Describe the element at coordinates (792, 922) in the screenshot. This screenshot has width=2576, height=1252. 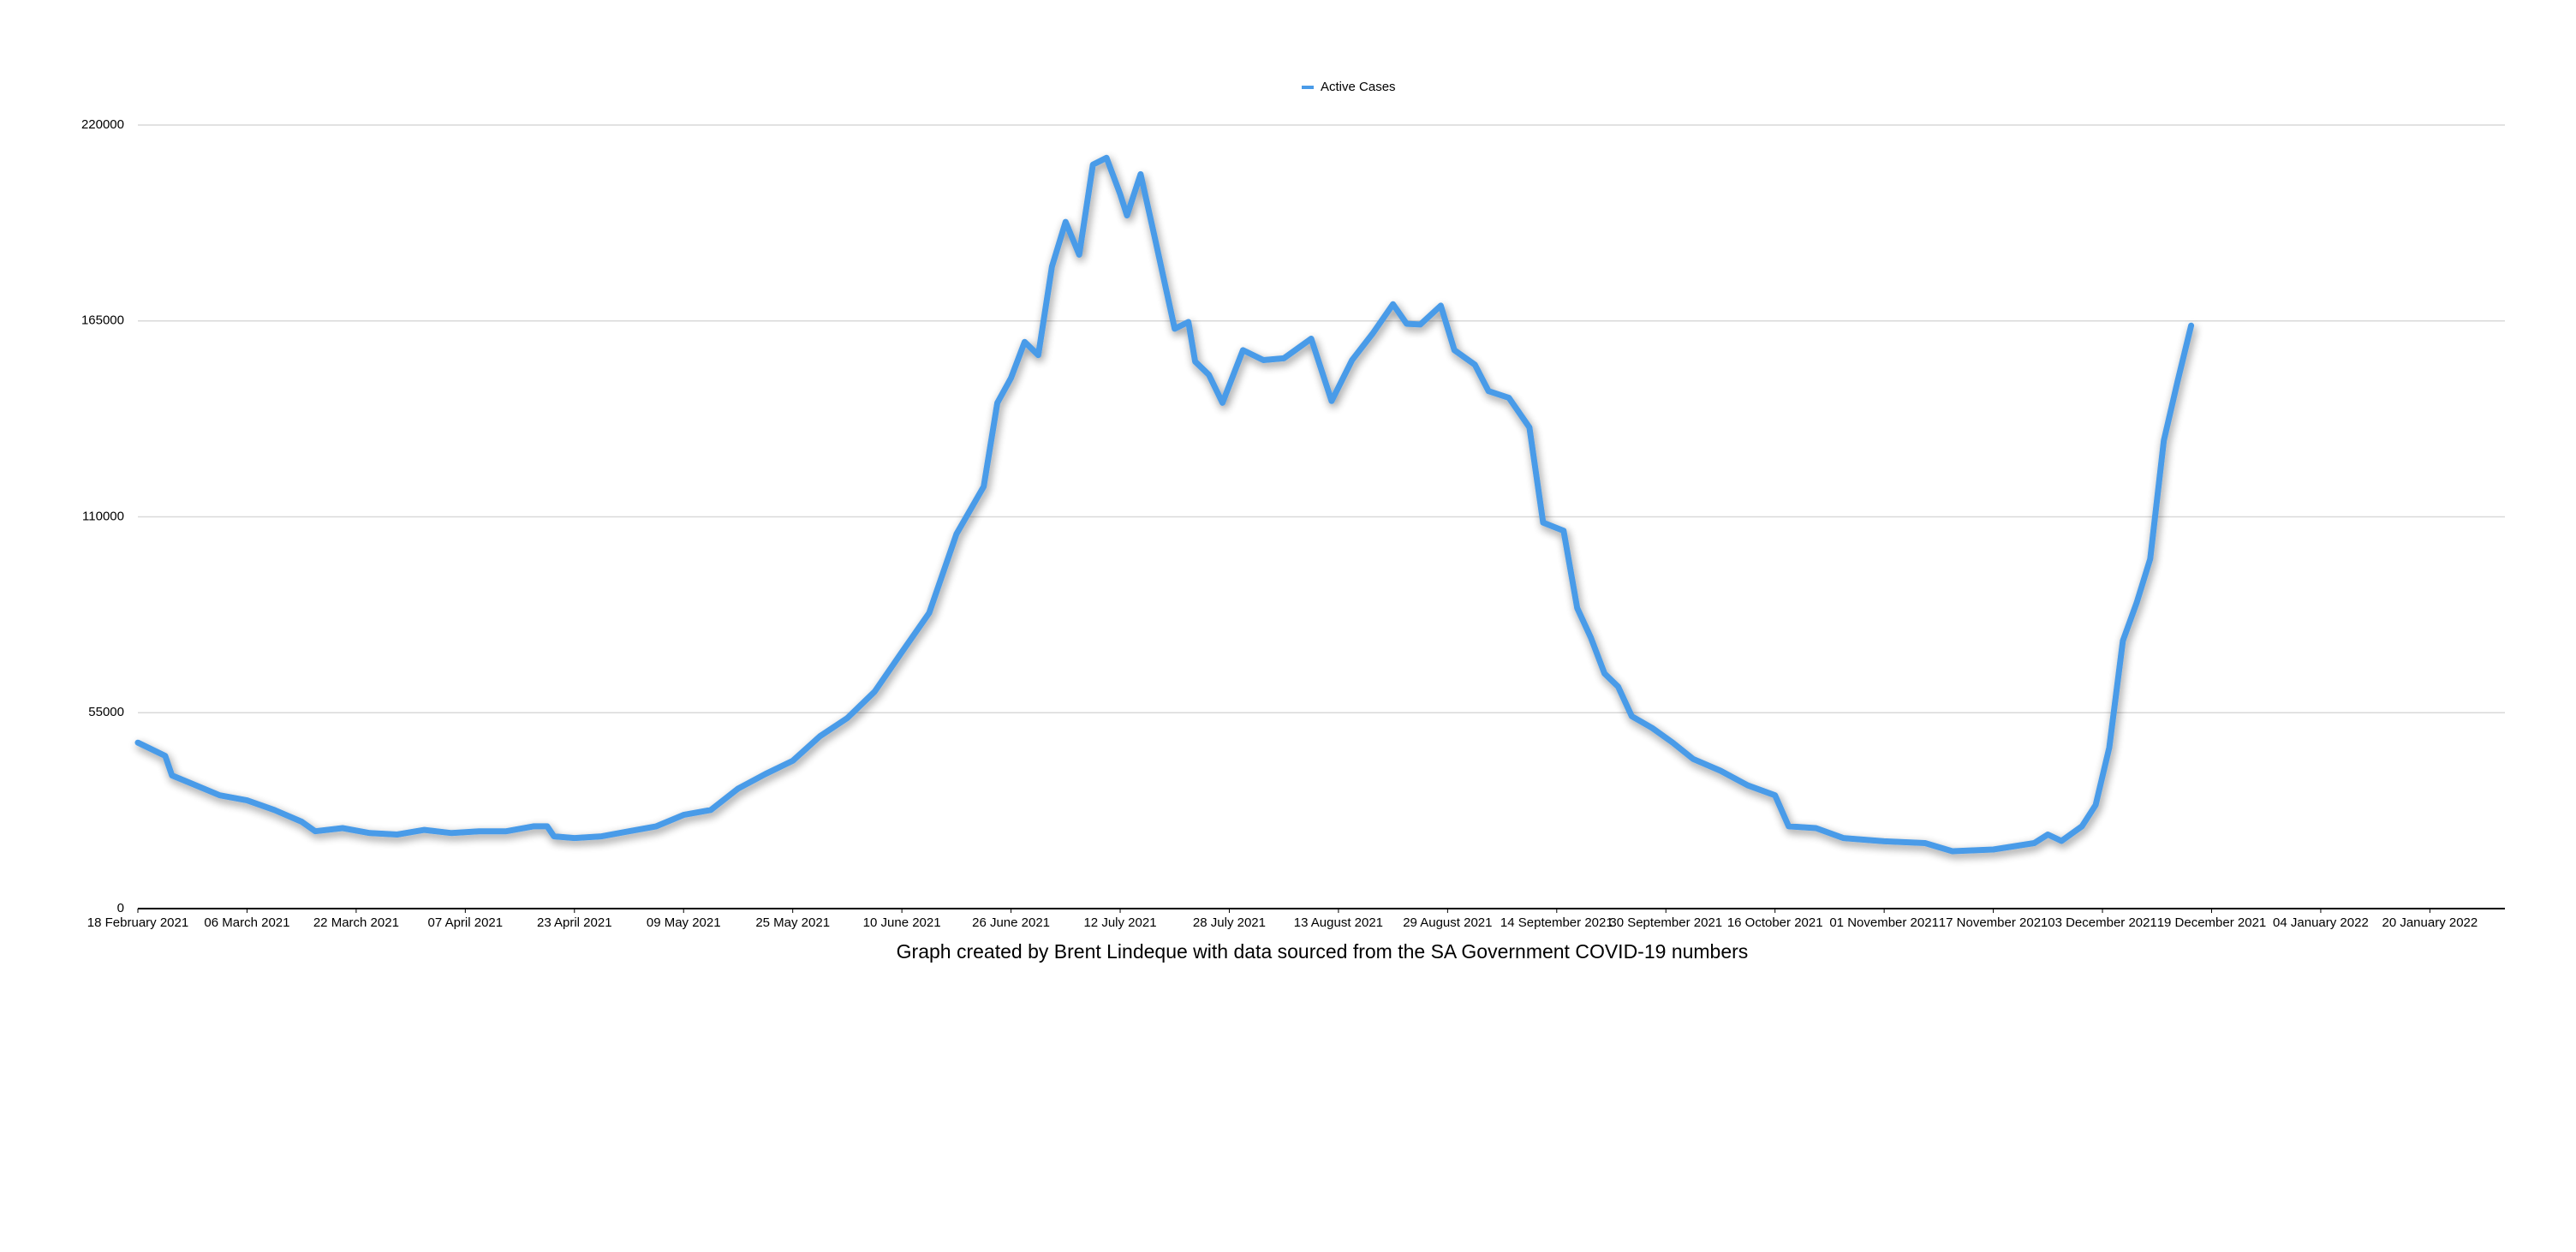
I see `x-tick-label: 25 May 2021` at that location.